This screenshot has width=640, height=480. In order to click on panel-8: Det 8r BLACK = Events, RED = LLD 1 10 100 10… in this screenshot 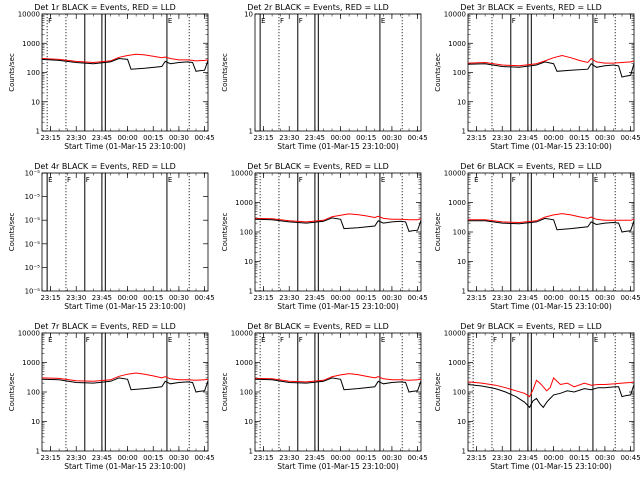, I will do `click(324, 396)`.